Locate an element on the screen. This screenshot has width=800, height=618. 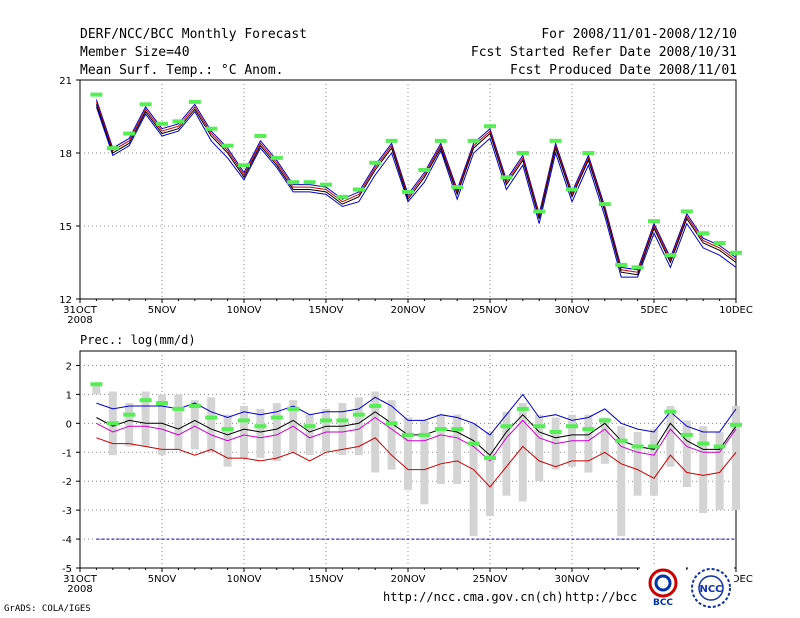
forecast-title: DERF/NCC/BCC Monthly Forecast is located at coordinates (193, 34).